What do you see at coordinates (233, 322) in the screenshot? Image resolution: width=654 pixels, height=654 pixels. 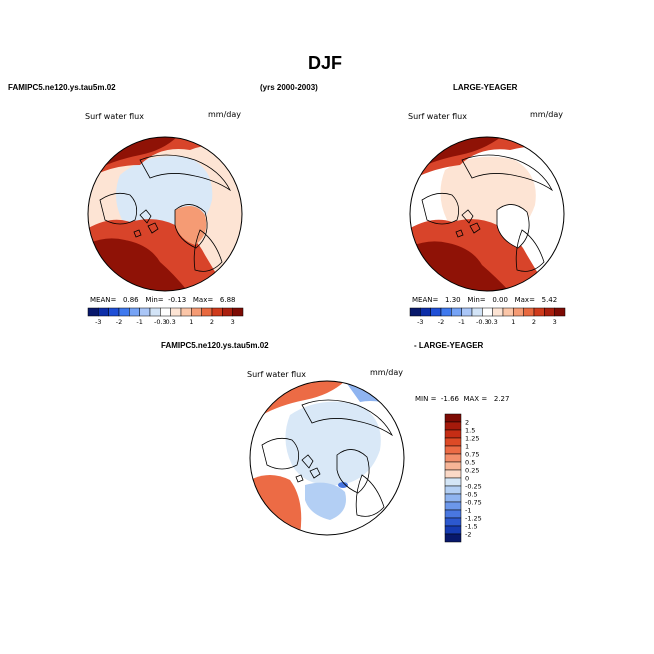 I see `colorbar-model-tick-label: 3` at bounding box center [233, 322].